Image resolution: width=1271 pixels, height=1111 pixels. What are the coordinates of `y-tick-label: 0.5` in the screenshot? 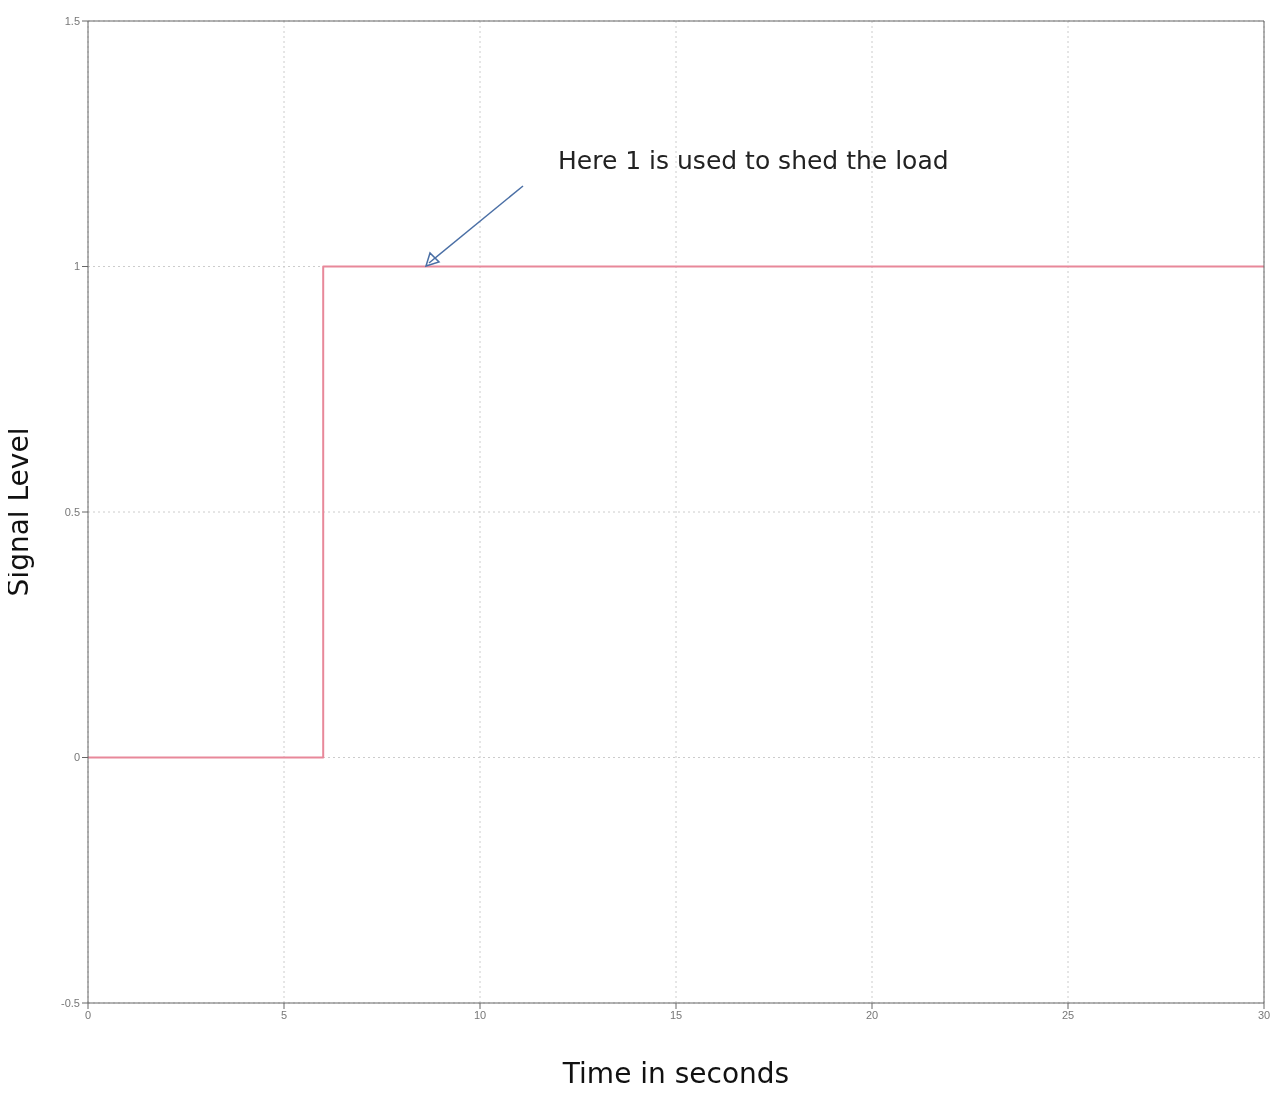 It's located at (72, 511).